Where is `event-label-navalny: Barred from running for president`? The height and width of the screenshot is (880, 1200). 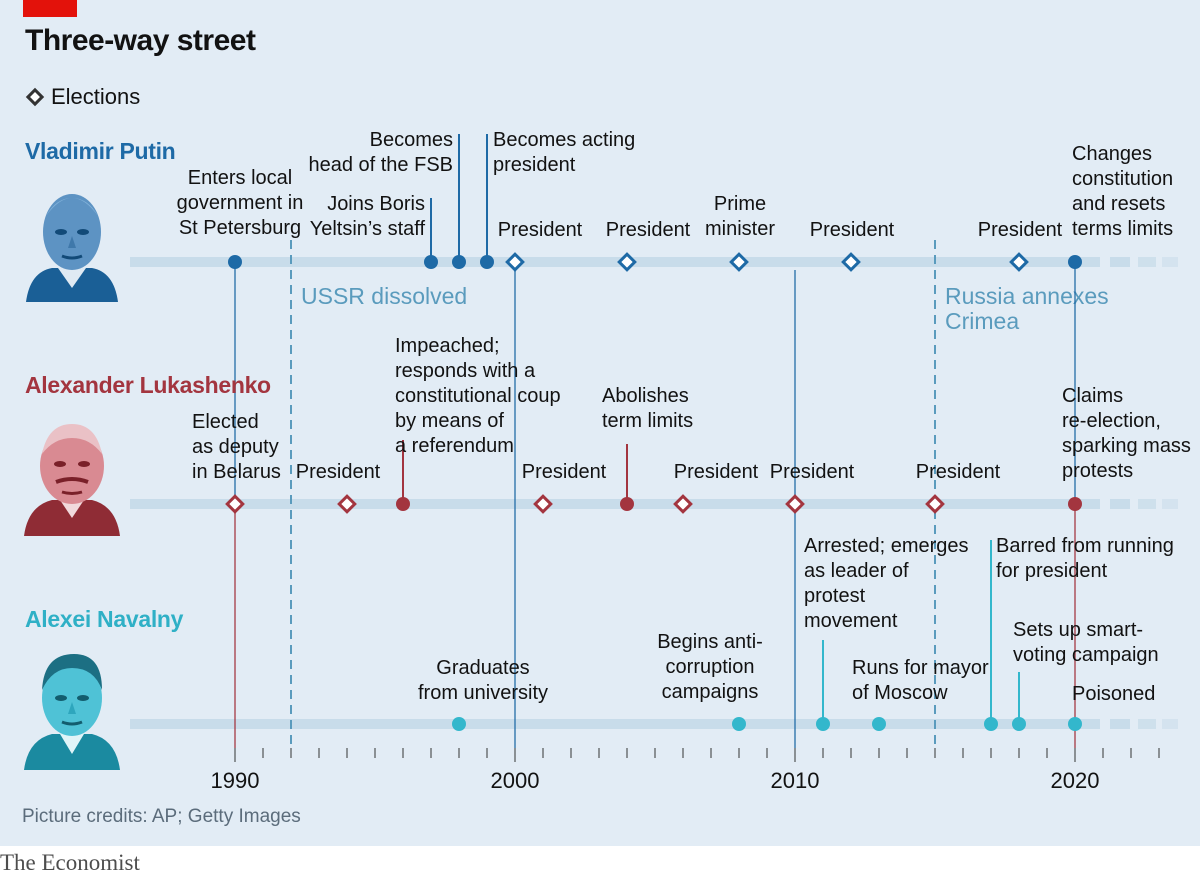
event-label-navalny: Barred from running for president is located at coordinates (1085, 558).